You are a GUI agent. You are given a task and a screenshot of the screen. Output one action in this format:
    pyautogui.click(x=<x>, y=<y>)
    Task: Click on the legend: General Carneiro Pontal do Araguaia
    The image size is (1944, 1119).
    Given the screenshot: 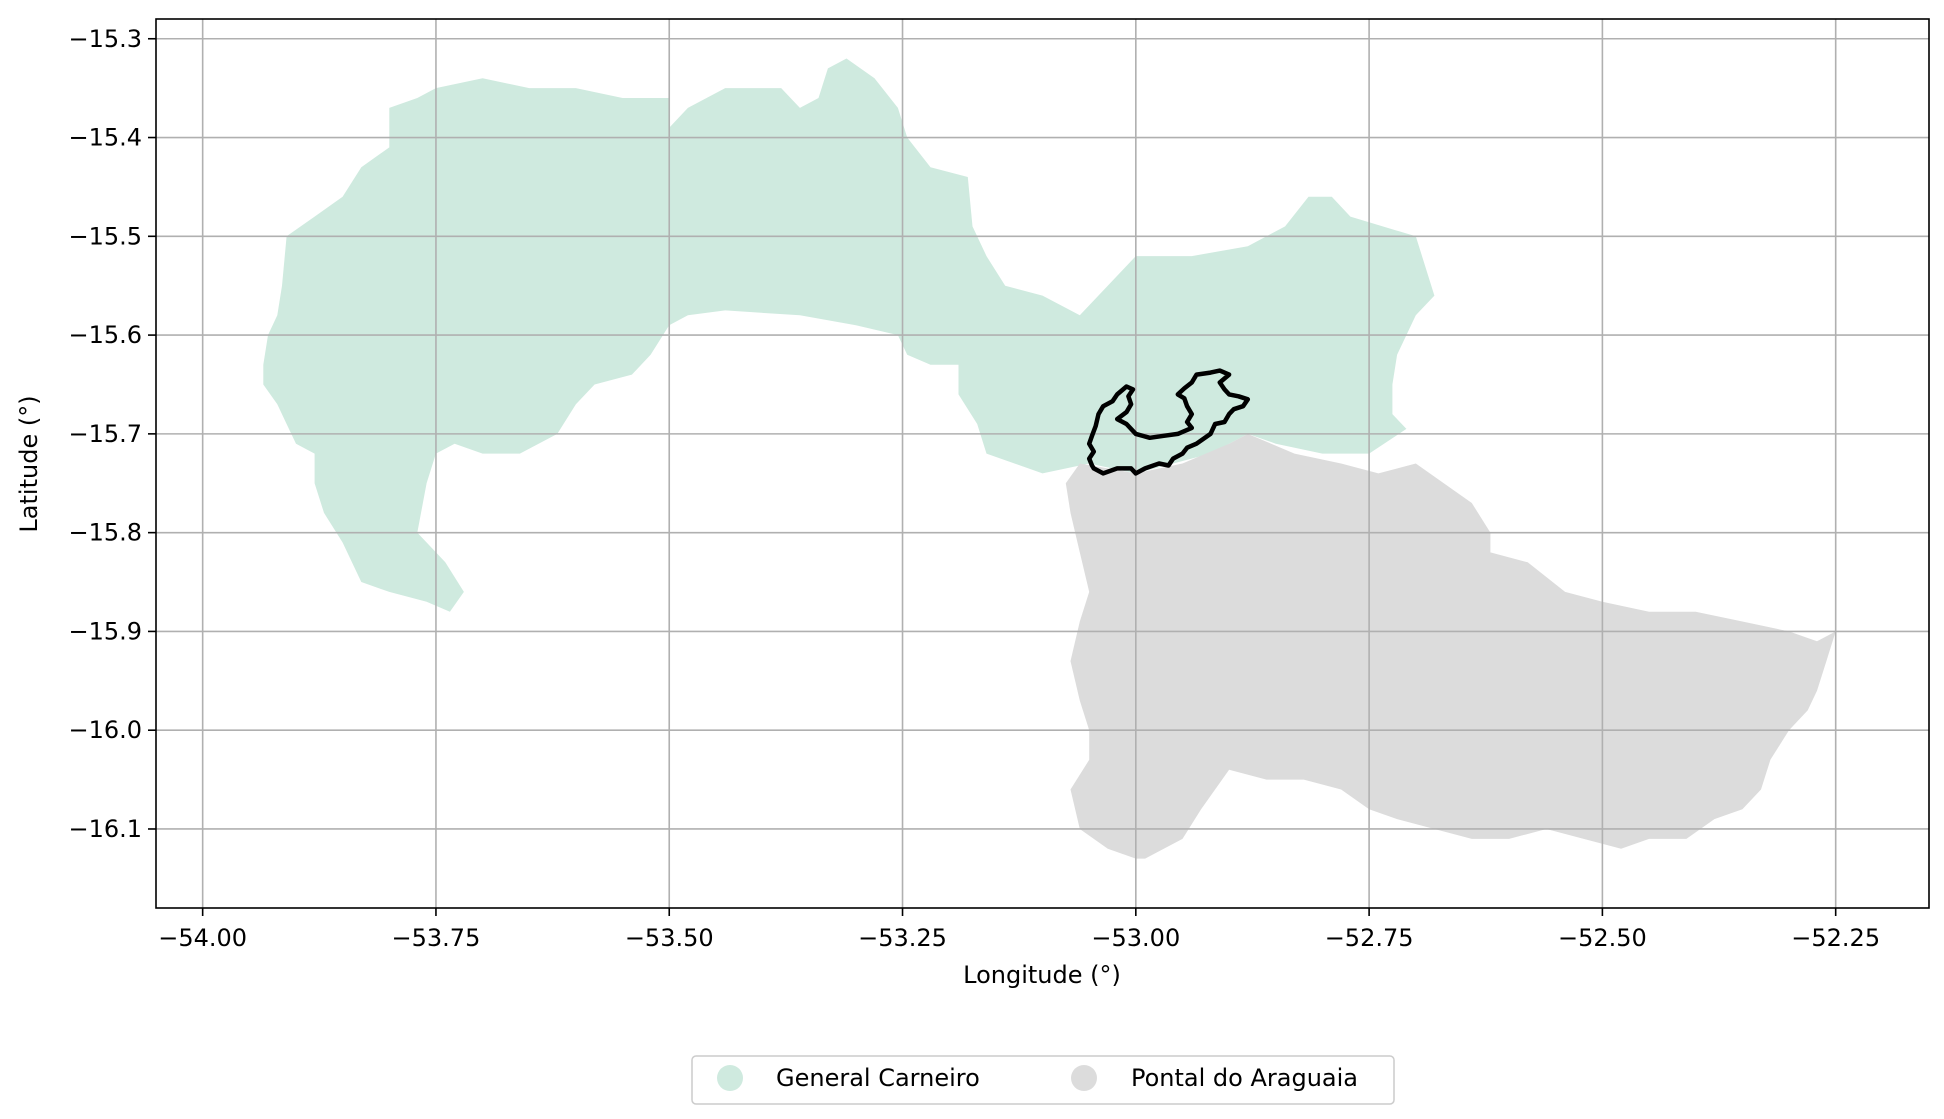 What is the action you would take?
    pyautogui.click(x=1043, y=1080)
    